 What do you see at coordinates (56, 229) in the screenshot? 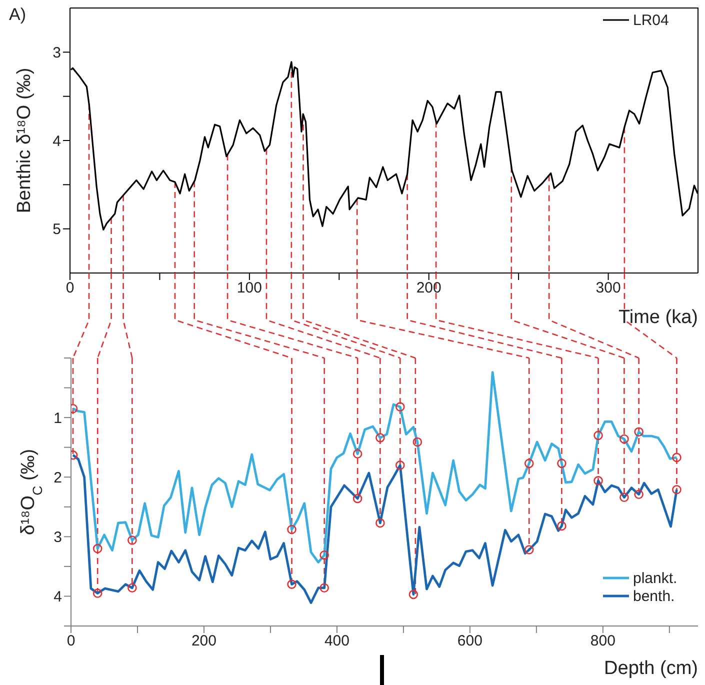
I see `y-tick-label: 5` at bounding box center [56, 229].